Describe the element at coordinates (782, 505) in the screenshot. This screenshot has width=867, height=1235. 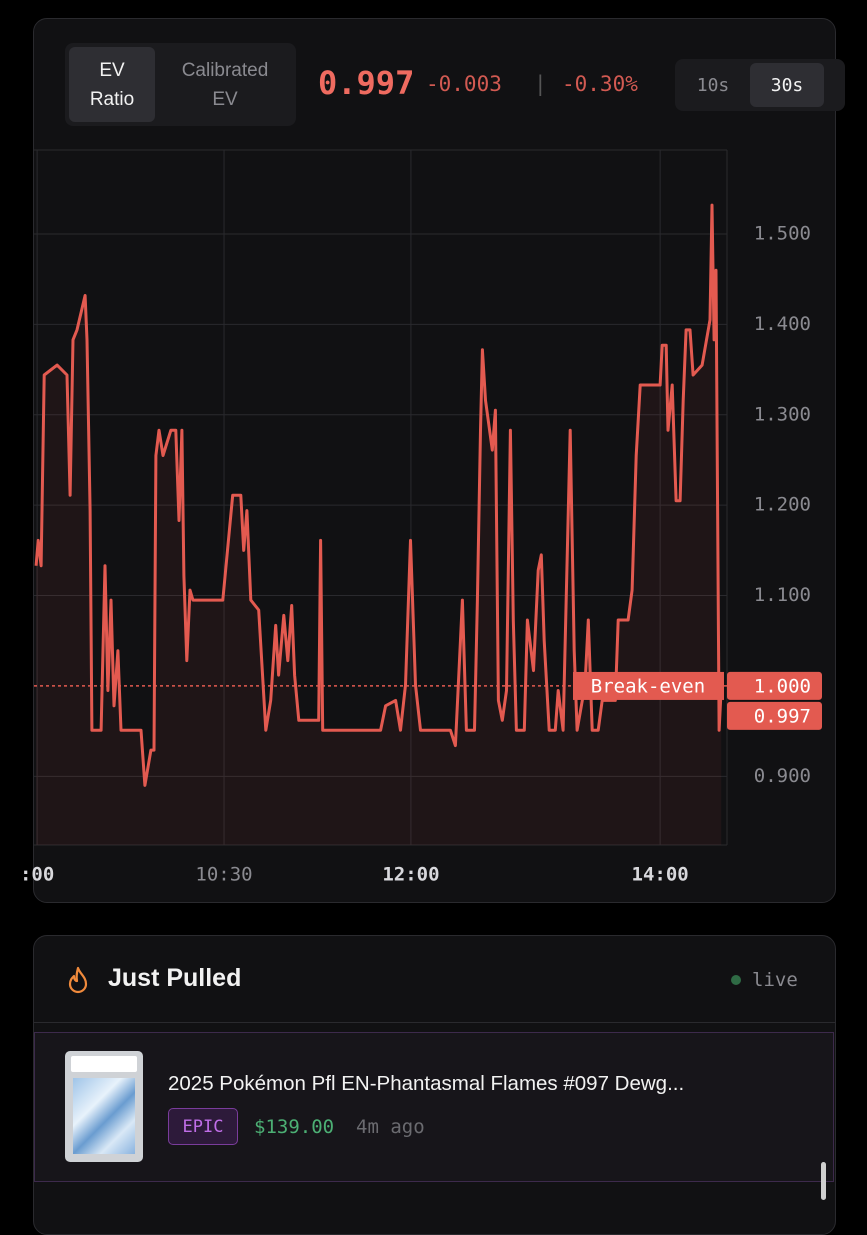
I see `y-tick-label: 1.200` at that location.